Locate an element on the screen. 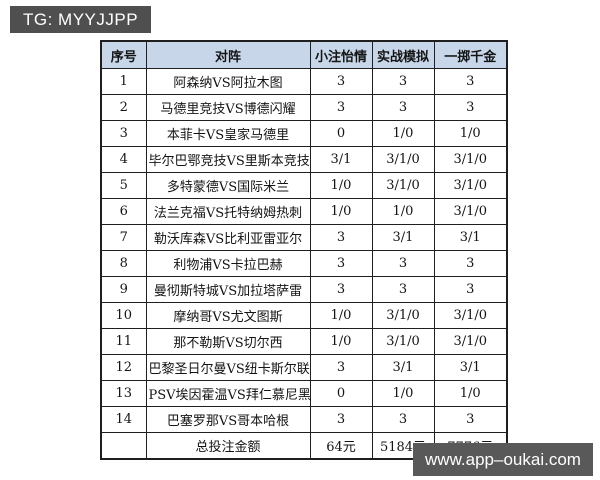 The width and height of the screenshot is (600, 480). match-cell: 那不勒斯VS切尔西 is located at coordinates (228, 341).